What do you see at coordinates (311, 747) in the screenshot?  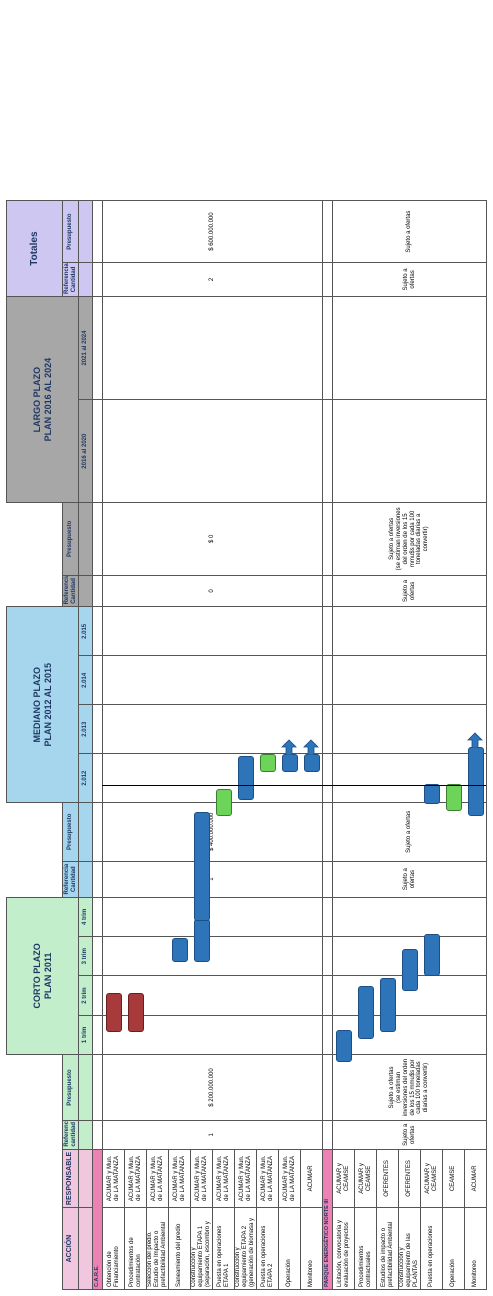 I see `arrow-right-icon` at bounding box center [311, 747].